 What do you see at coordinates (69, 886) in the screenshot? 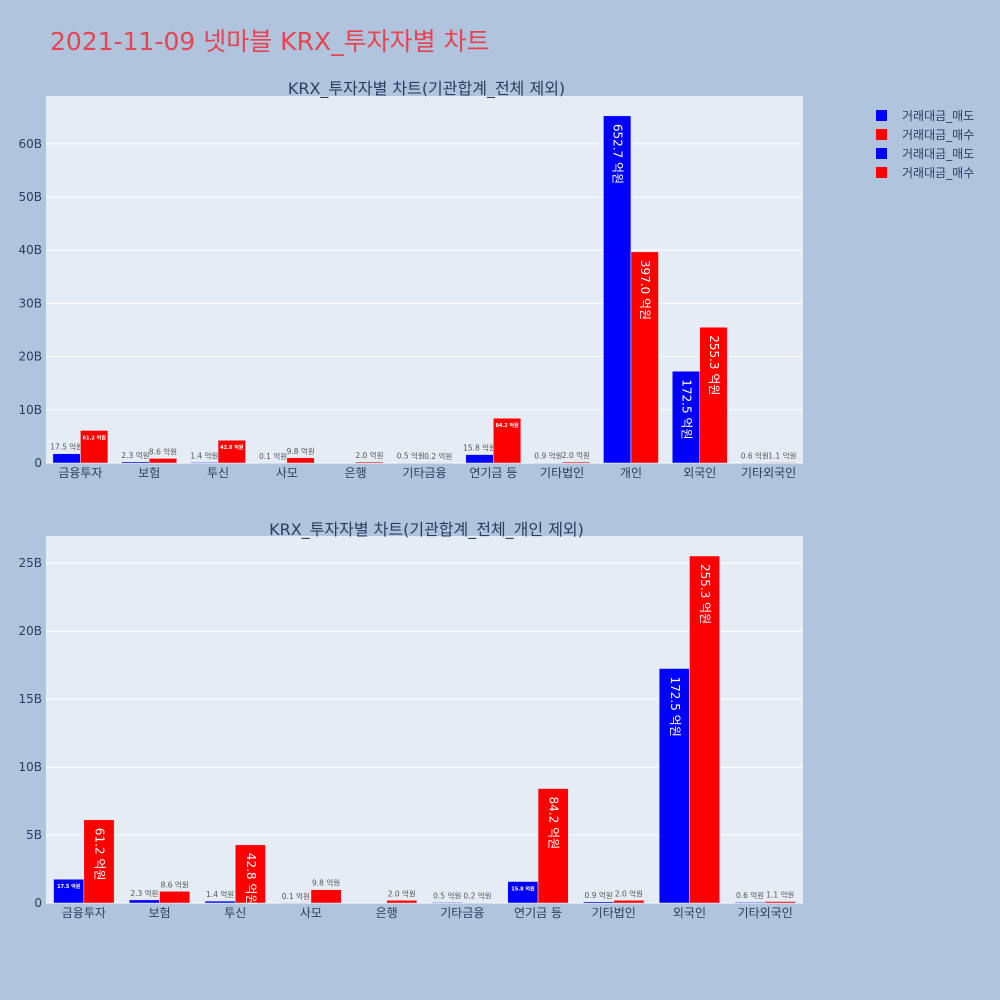
I see `data-label: 17.5 억원` at bounding box center [69, 886].